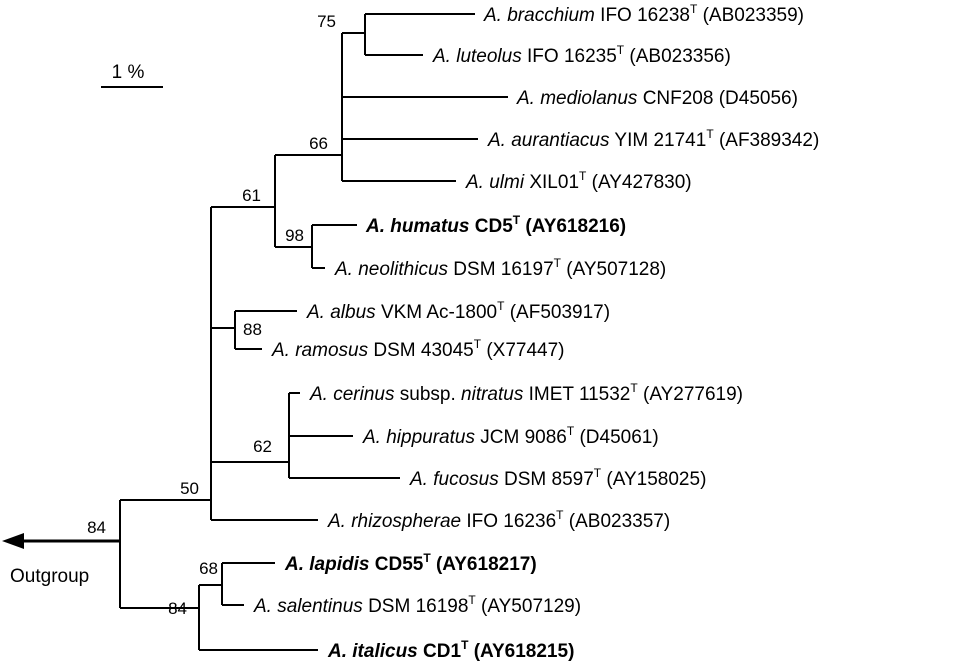 Image resolution: width=970 pixels, height=668 pixels. I want to click on taxon-label-rhizospherae: A. rhizospherae IFO 16236T (AB023357), so click(498, 520).